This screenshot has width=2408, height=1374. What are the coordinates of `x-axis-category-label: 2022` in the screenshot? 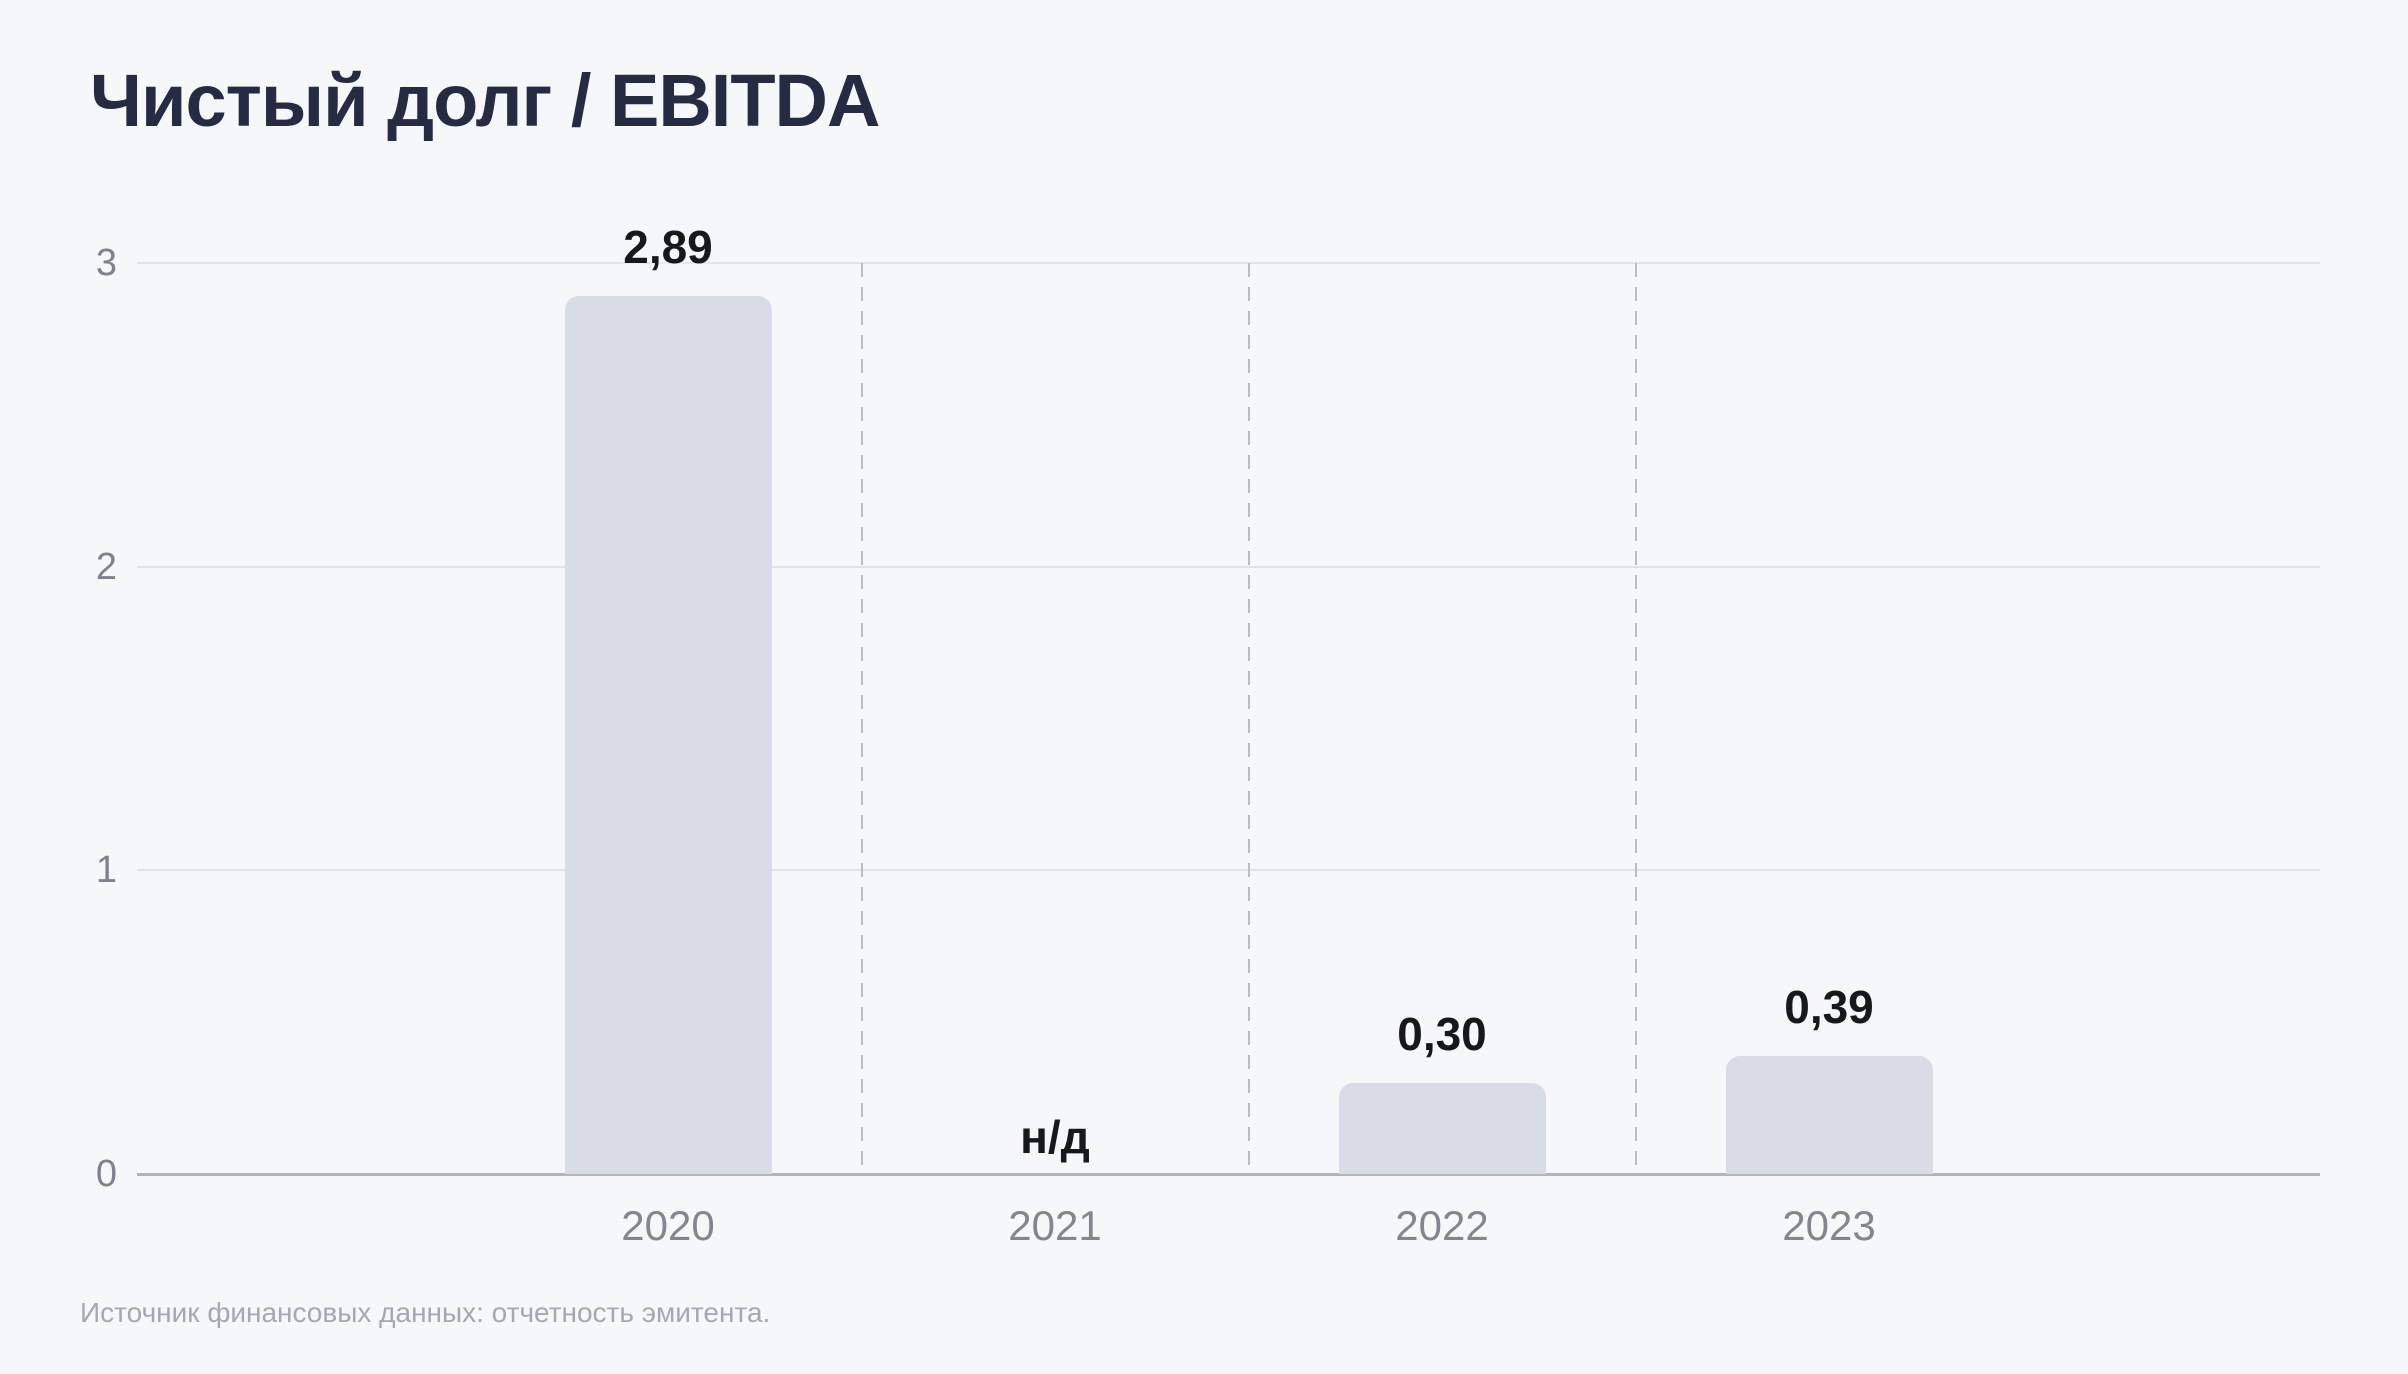 It's located at (1442, 1225).